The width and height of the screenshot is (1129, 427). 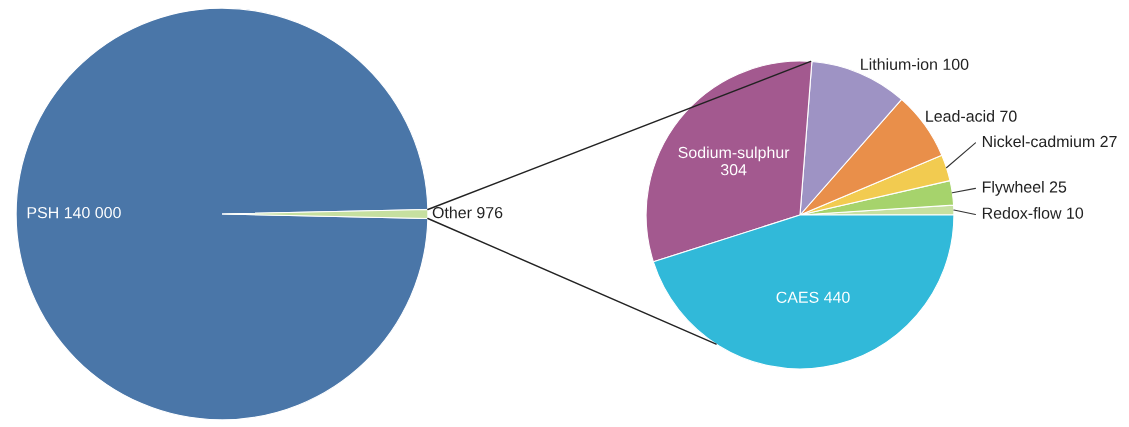 I want to click on slice-label: Lead-acid 70, so click(x=971, y=116).